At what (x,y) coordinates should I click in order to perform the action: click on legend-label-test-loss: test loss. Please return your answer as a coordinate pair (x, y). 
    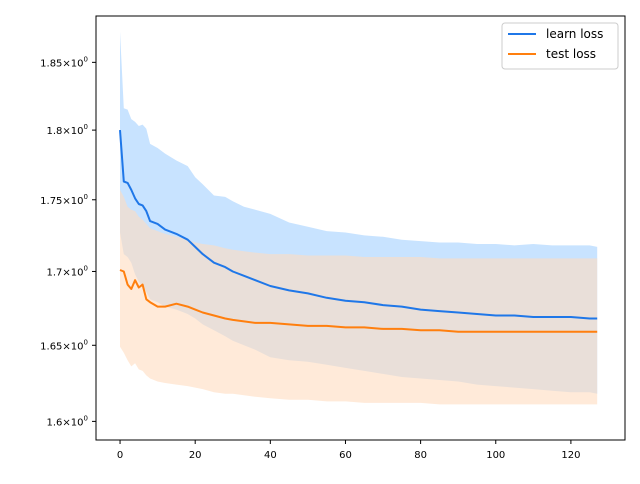
    Looking at the image, I should click on (571, 54).